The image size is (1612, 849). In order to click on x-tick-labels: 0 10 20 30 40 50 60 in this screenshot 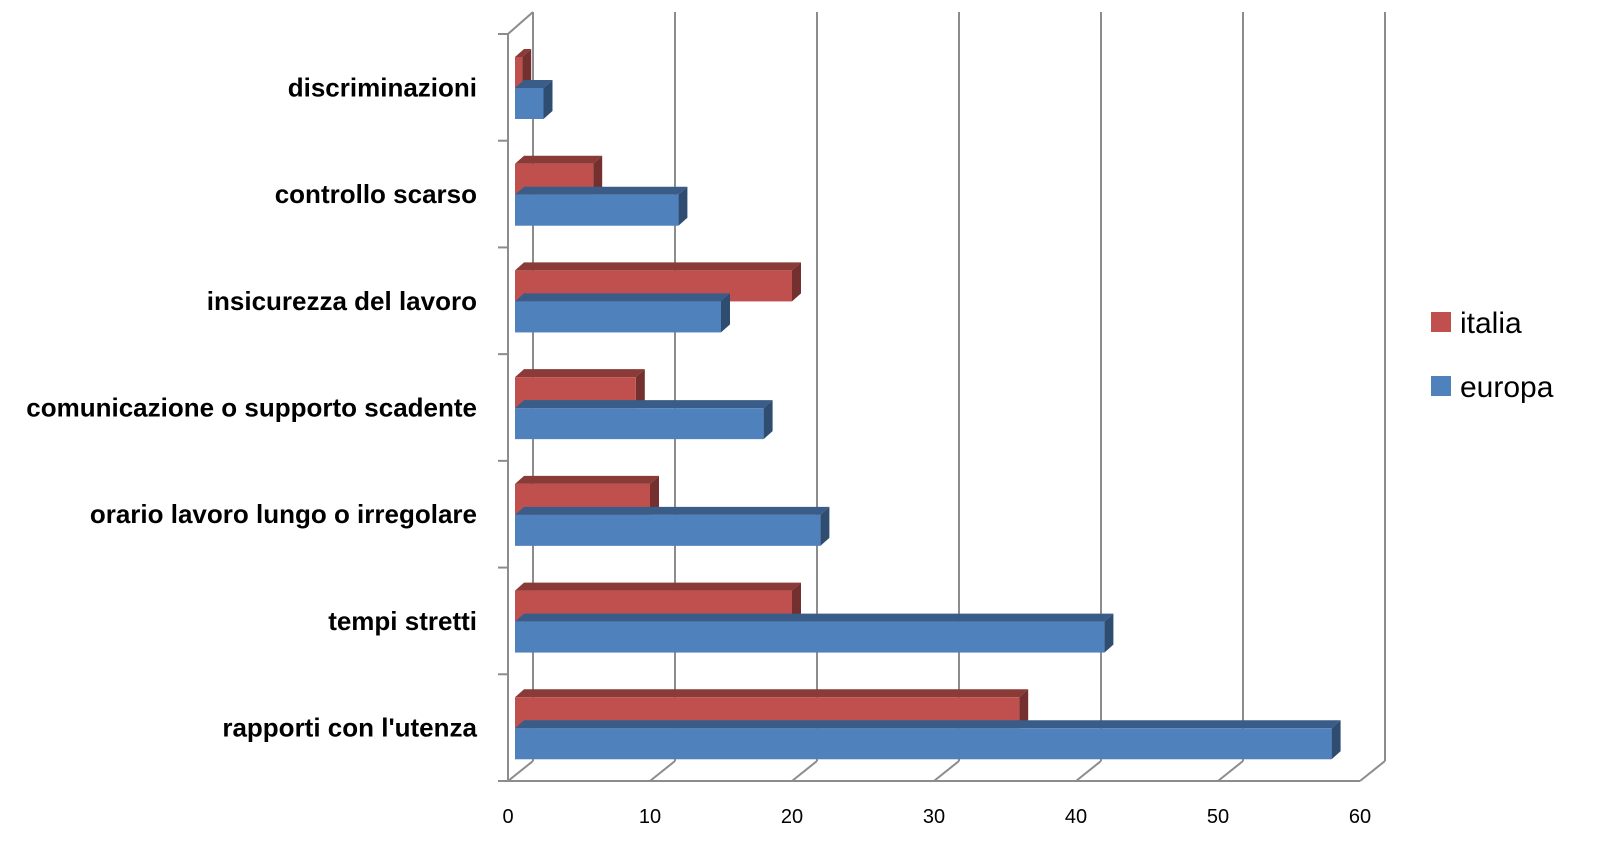, I will do `click(936, 817)`.